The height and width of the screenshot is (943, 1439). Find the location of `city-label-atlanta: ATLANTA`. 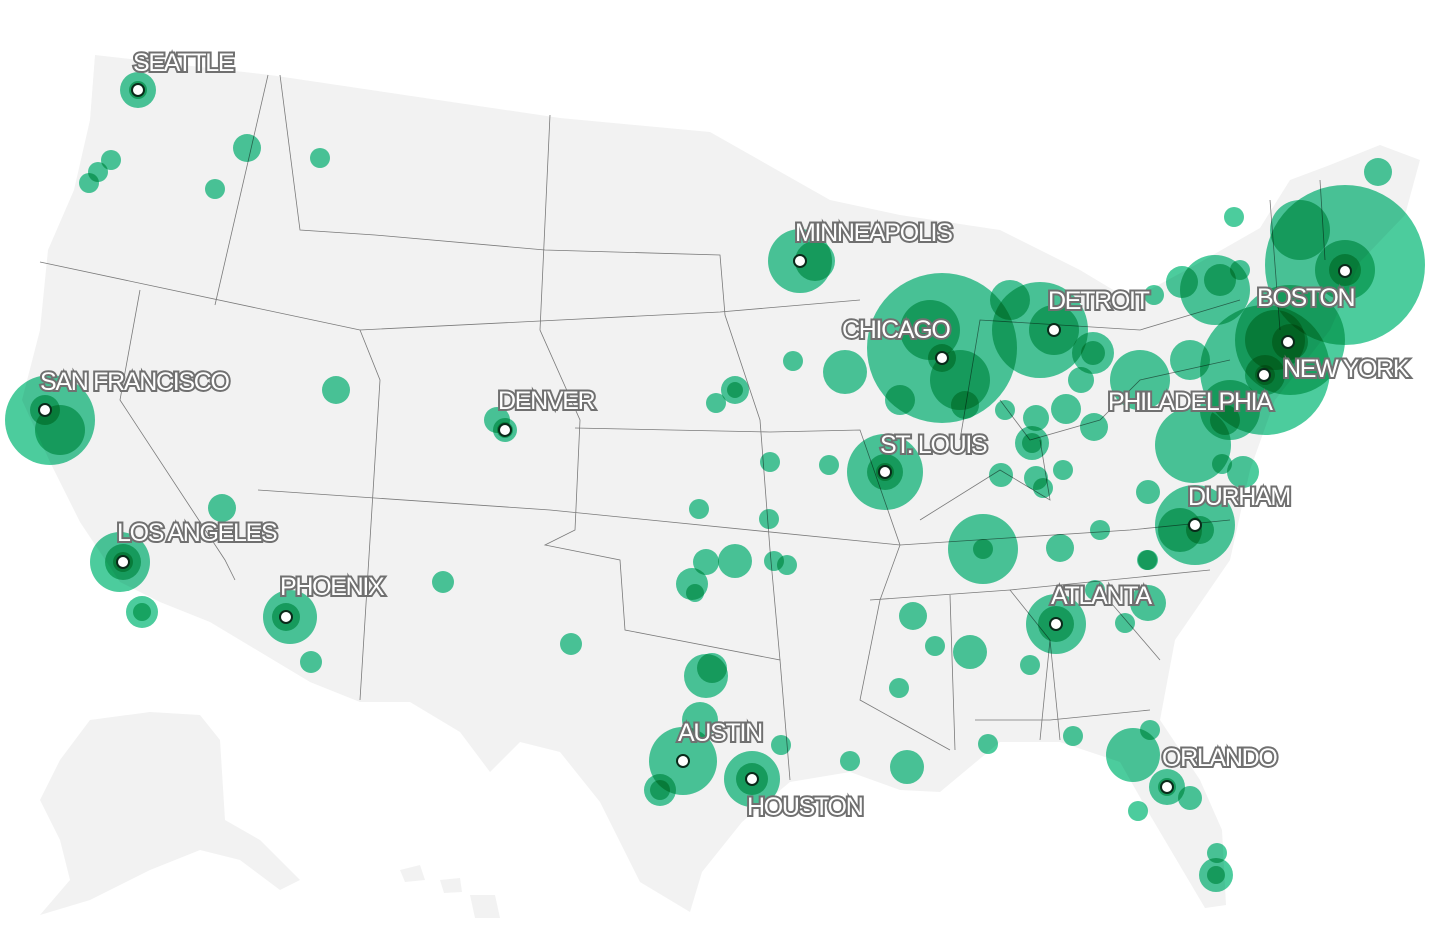

city-label-atlanta: ATLANTA is located at coordinates (1101, 596).